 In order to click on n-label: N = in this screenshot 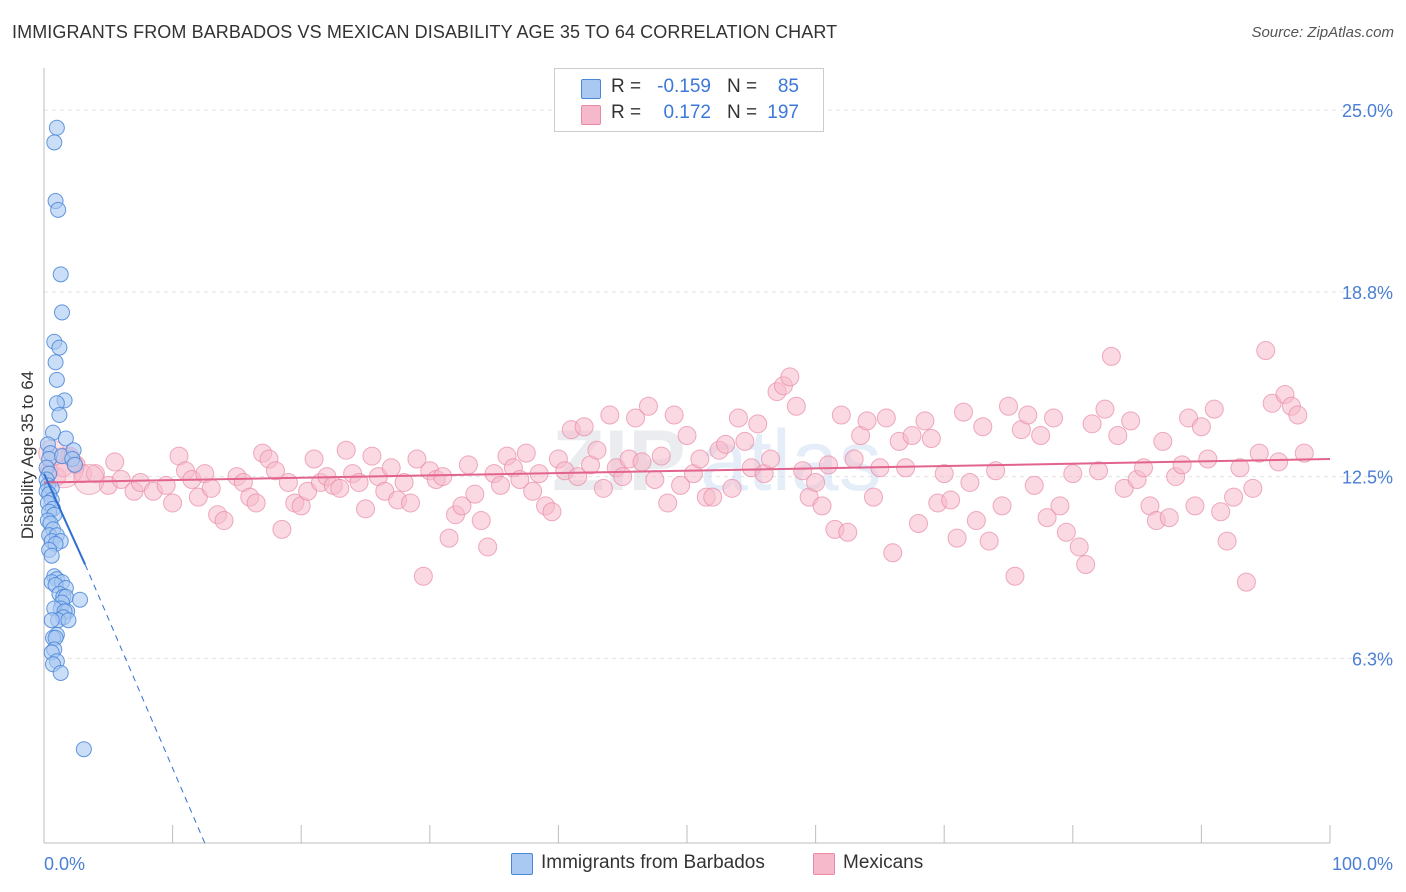, I will do `click(742, 112)`.